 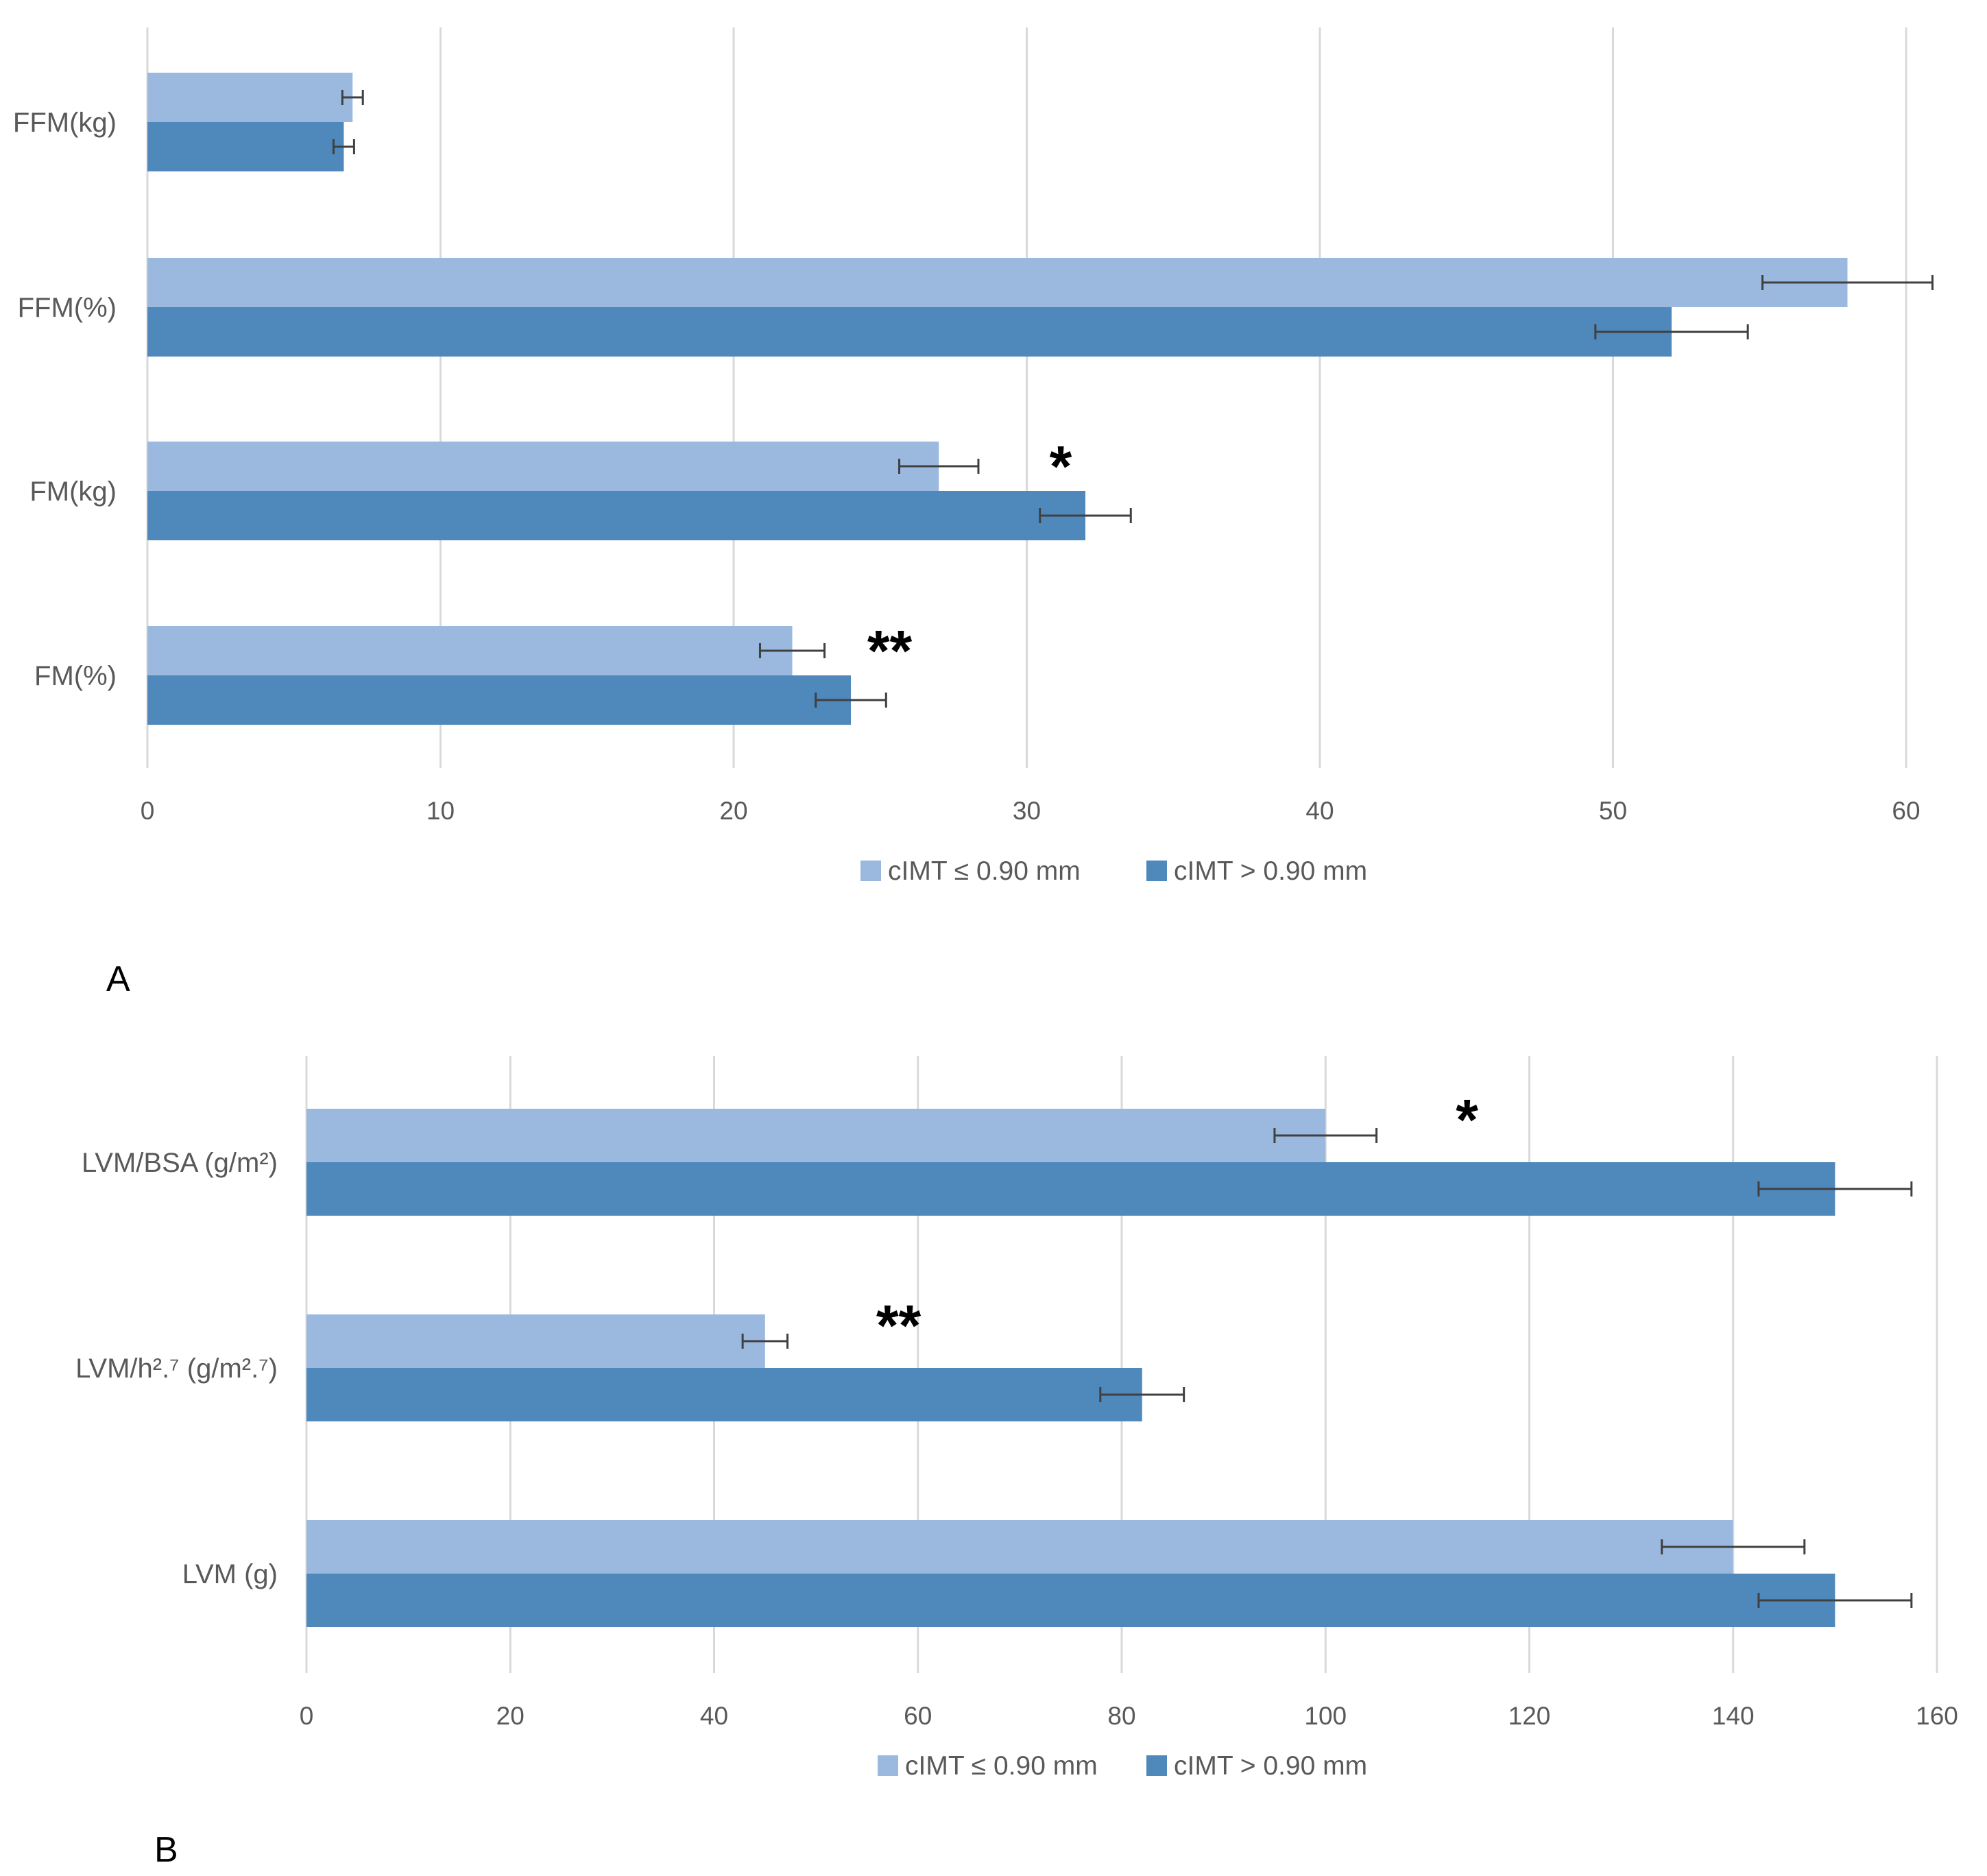 What do you see at coordinates (1325, 1716) in the screenshot?
I see `x-tick-label: 100` at bounding box center [1325, 1716].